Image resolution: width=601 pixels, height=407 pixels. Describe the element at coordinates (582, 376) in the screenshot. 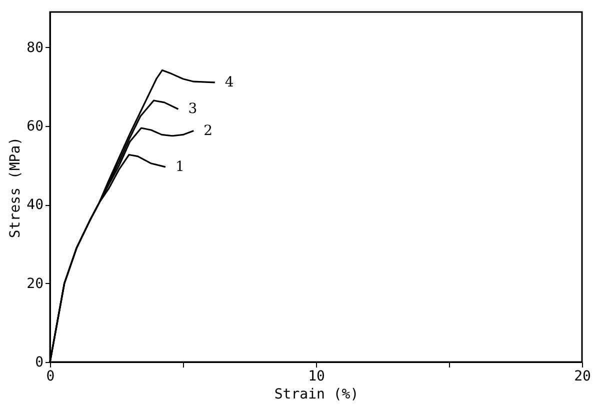

I see `x-tick-label: 20` at that location.